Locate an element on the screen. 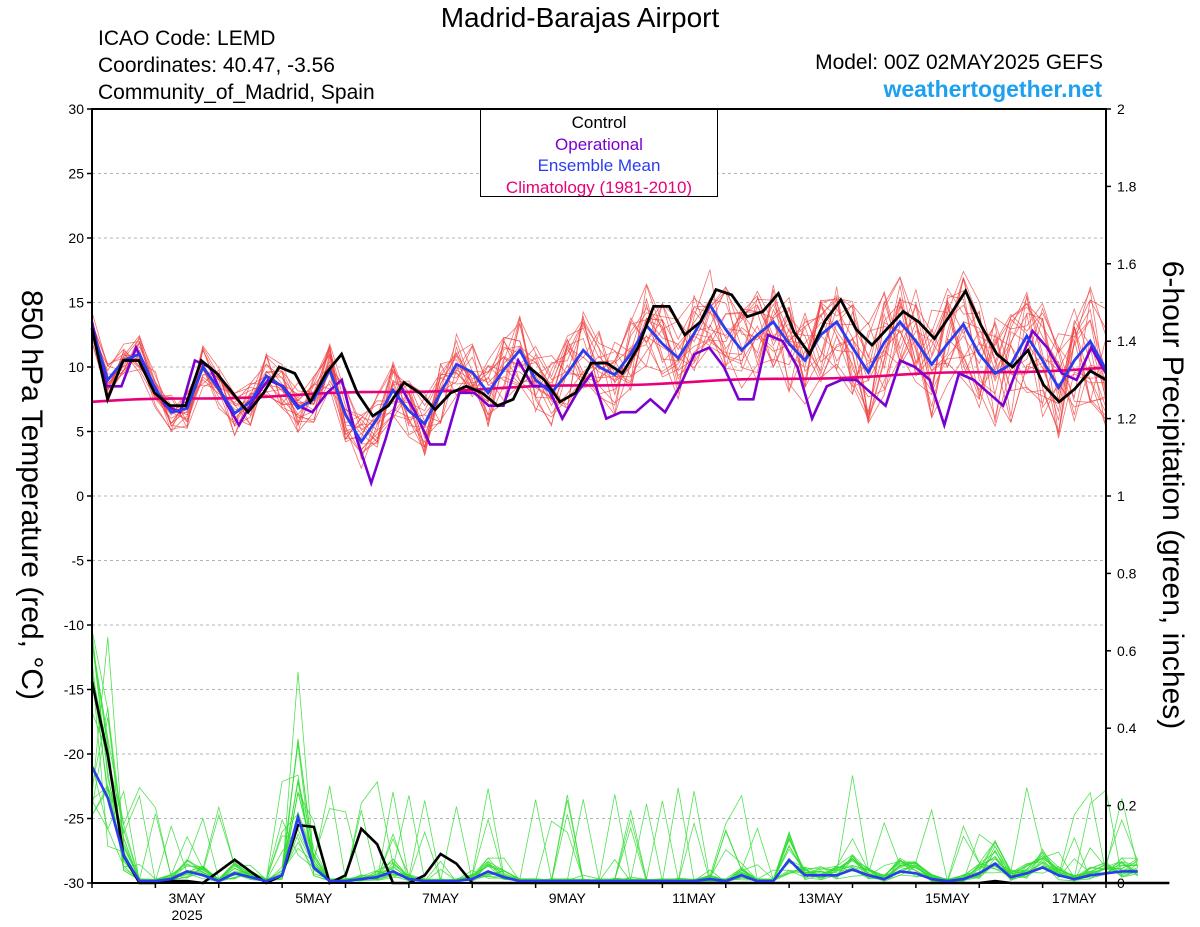  y-right-tick-label: 0 is located at coordinates (1121, 883).